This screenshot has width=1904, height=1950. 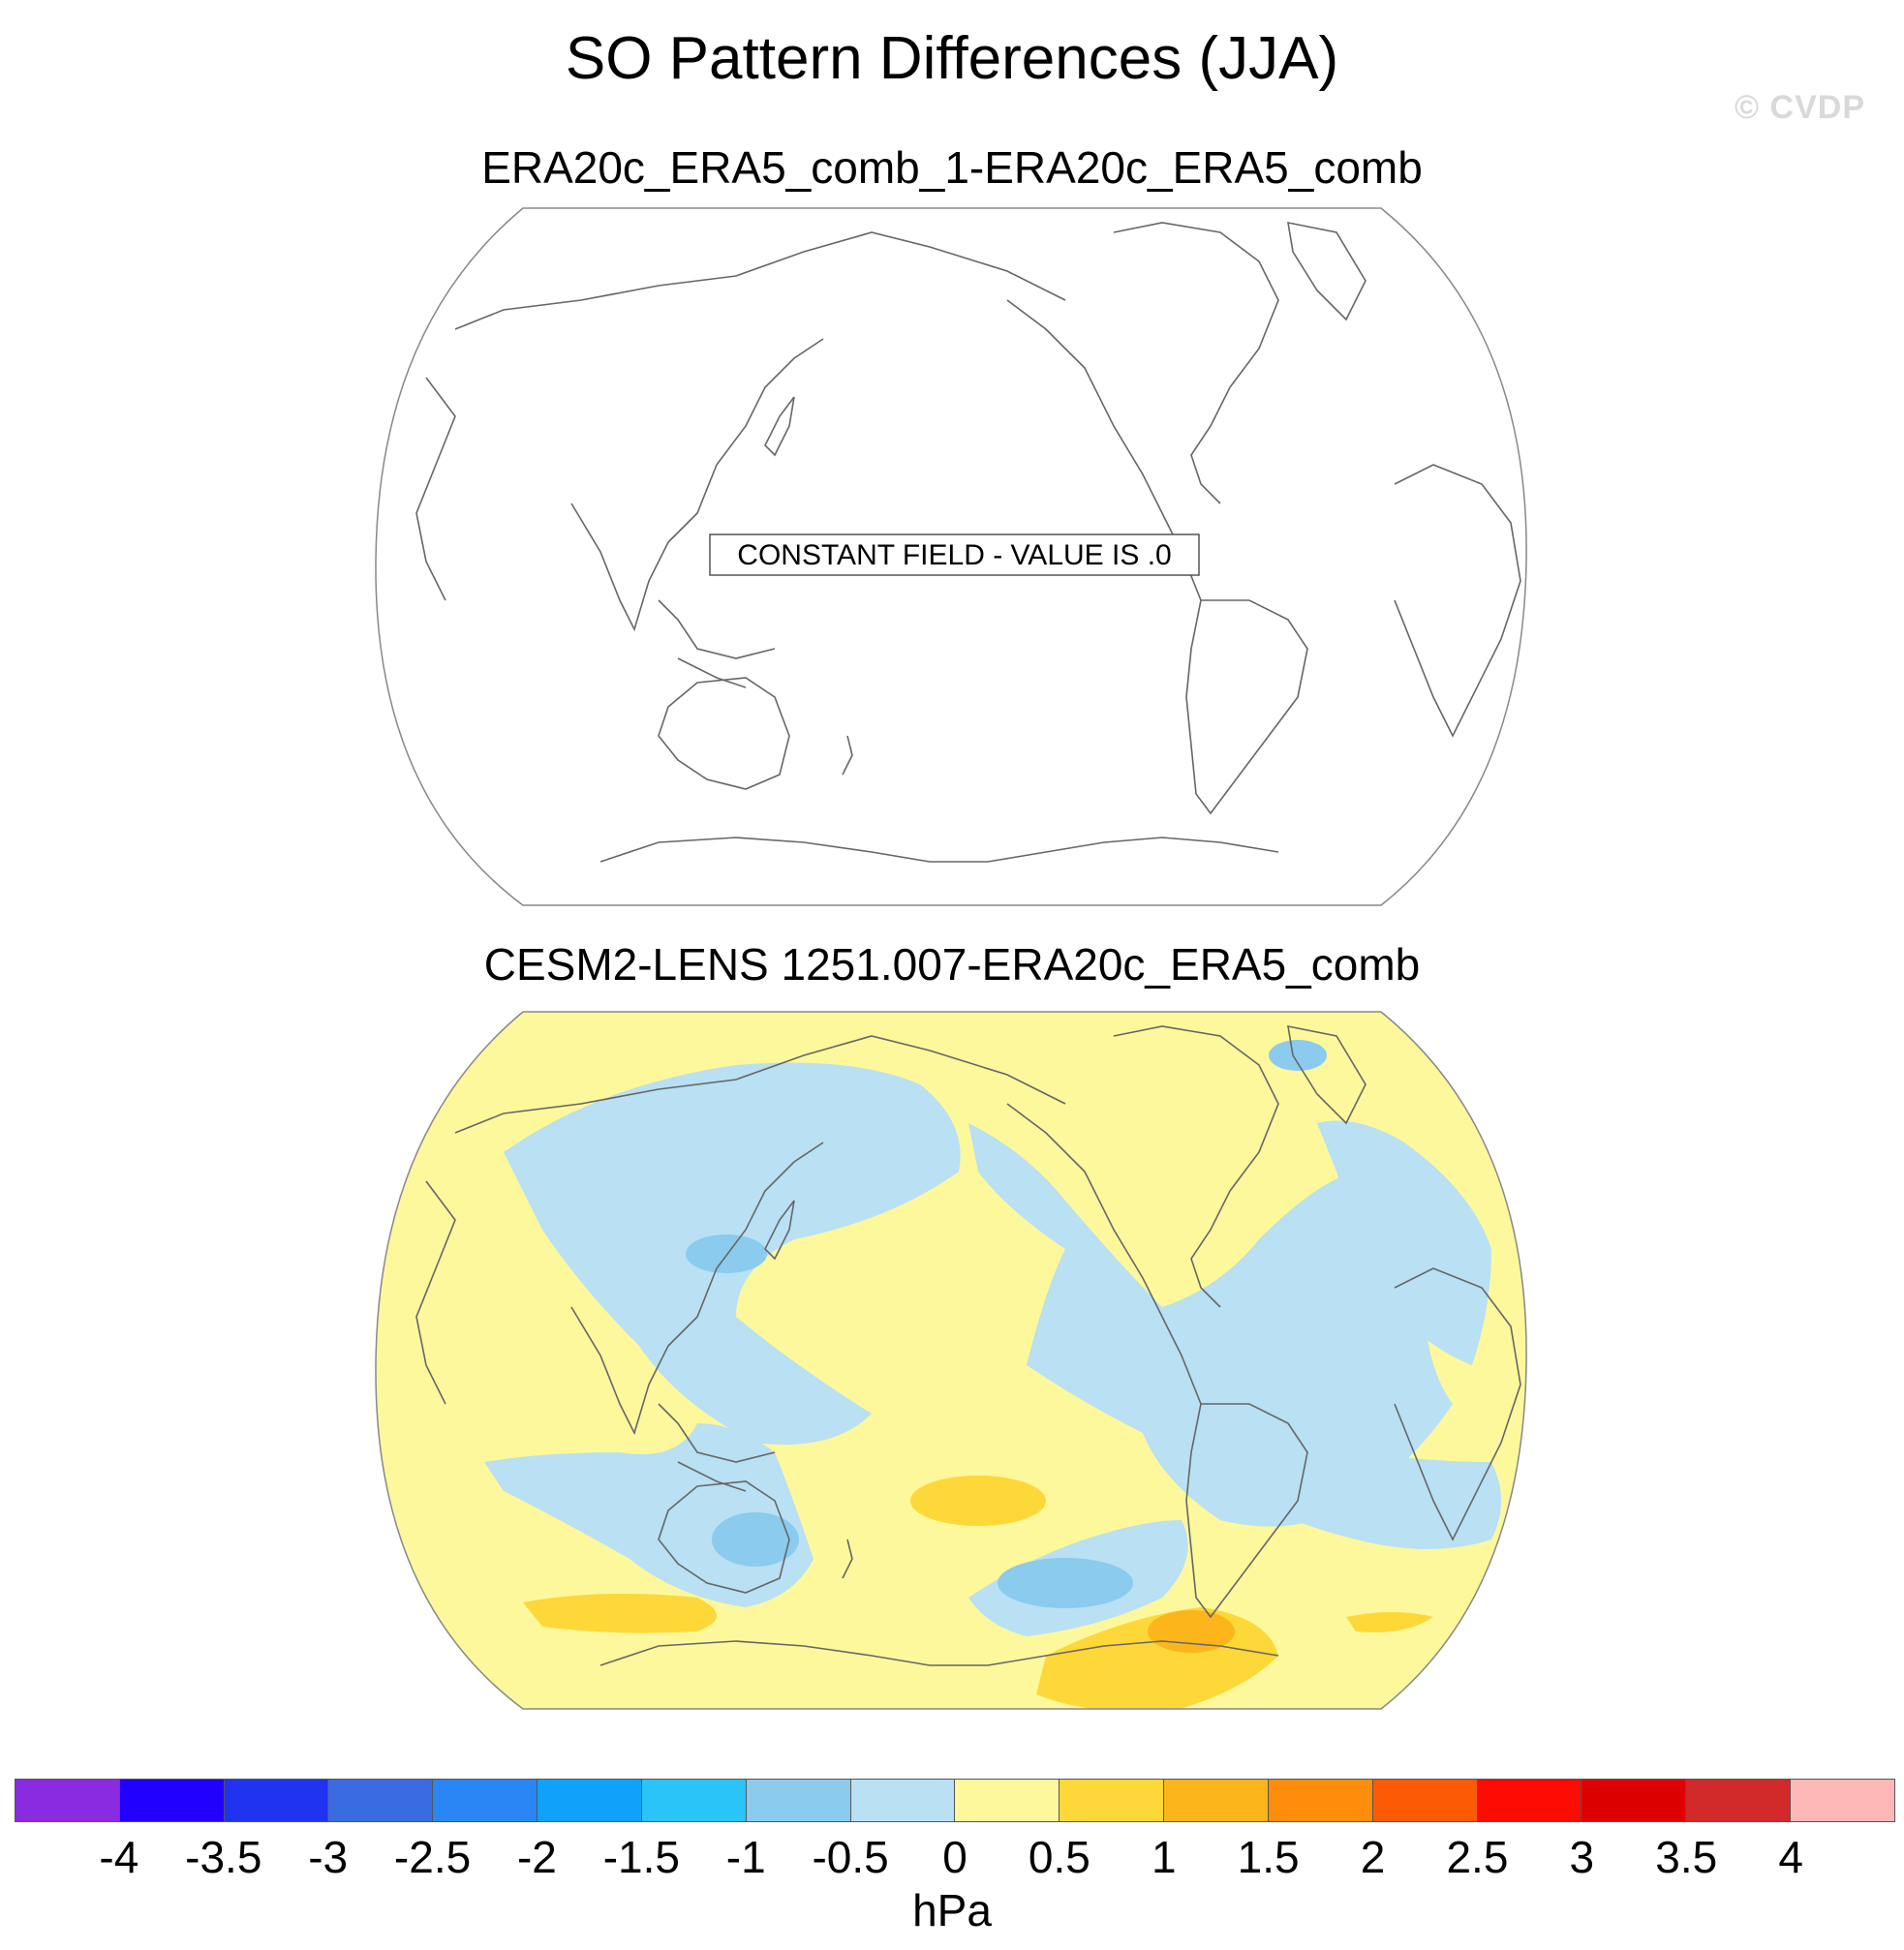 I want to click on main-title: SO Pattern Differences (JJA), so click(x=952, y=58).